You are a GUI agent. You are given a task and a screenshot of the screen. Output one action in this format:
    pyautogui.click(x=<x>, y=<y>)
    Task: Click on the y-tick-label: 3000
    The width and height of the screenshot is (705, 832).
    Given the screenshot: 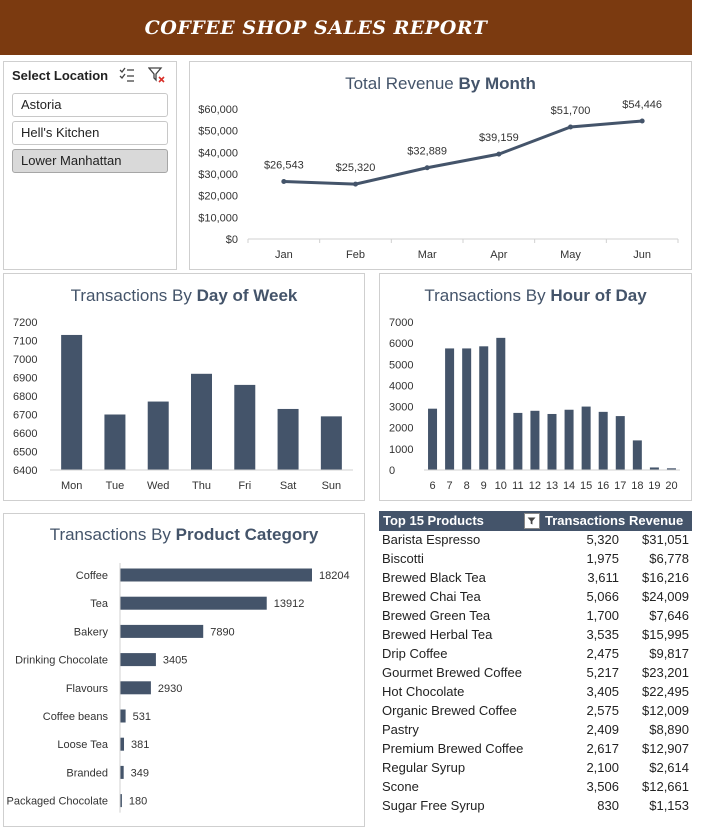 What is the action you would take?
    pyautogui.click(x=401, y=408)
    